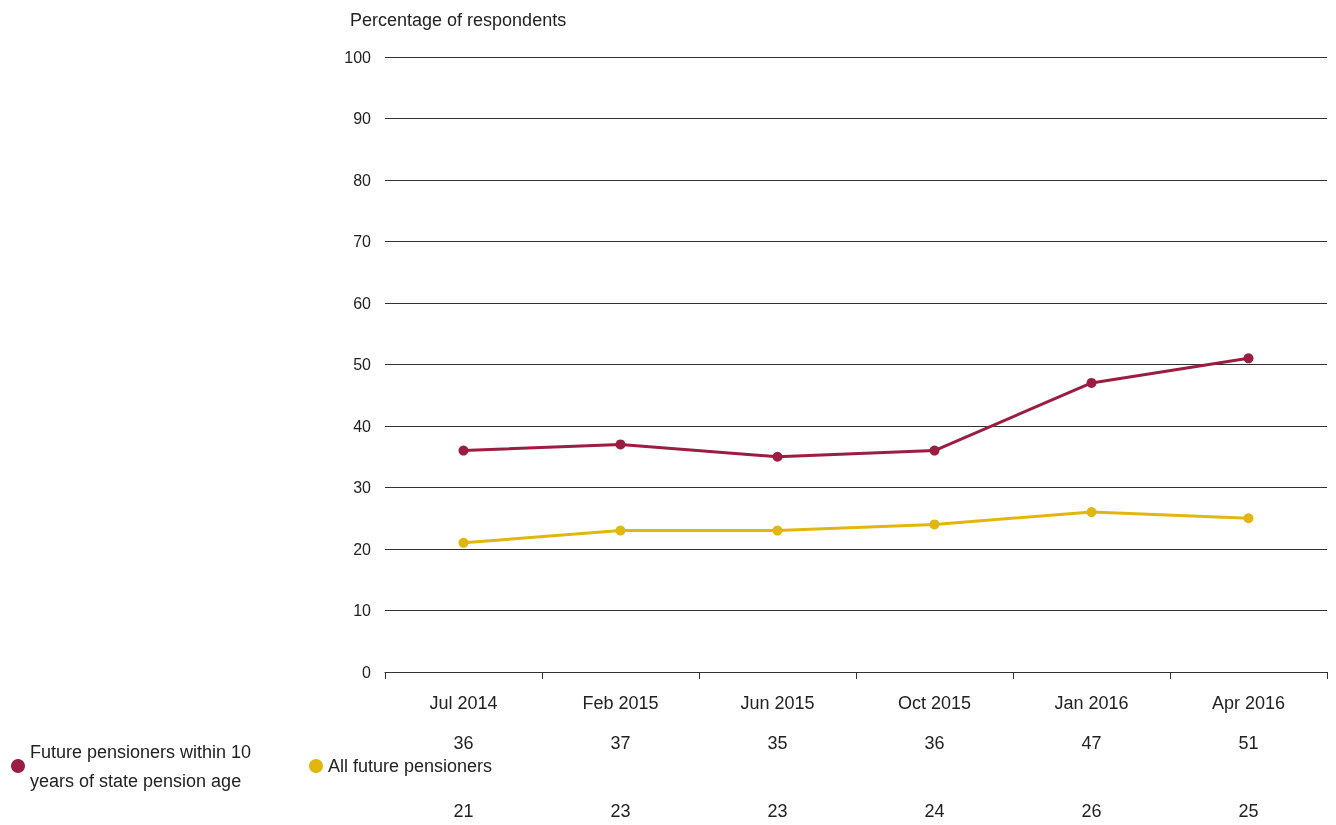  I want to click on data-label: 51, so click(1248, 743).